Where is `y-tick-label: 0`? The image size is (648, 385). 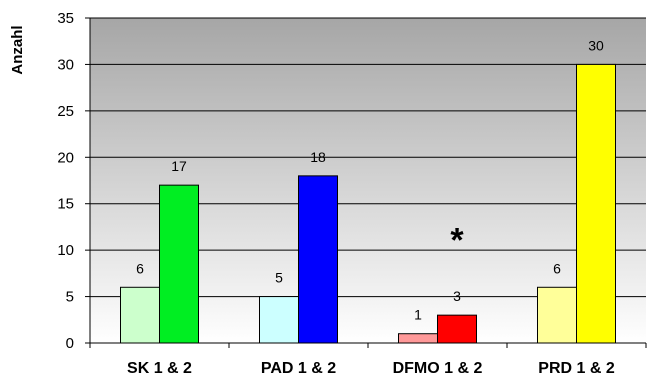
y-tick-label: 0 is located at coordinates (70, 343).